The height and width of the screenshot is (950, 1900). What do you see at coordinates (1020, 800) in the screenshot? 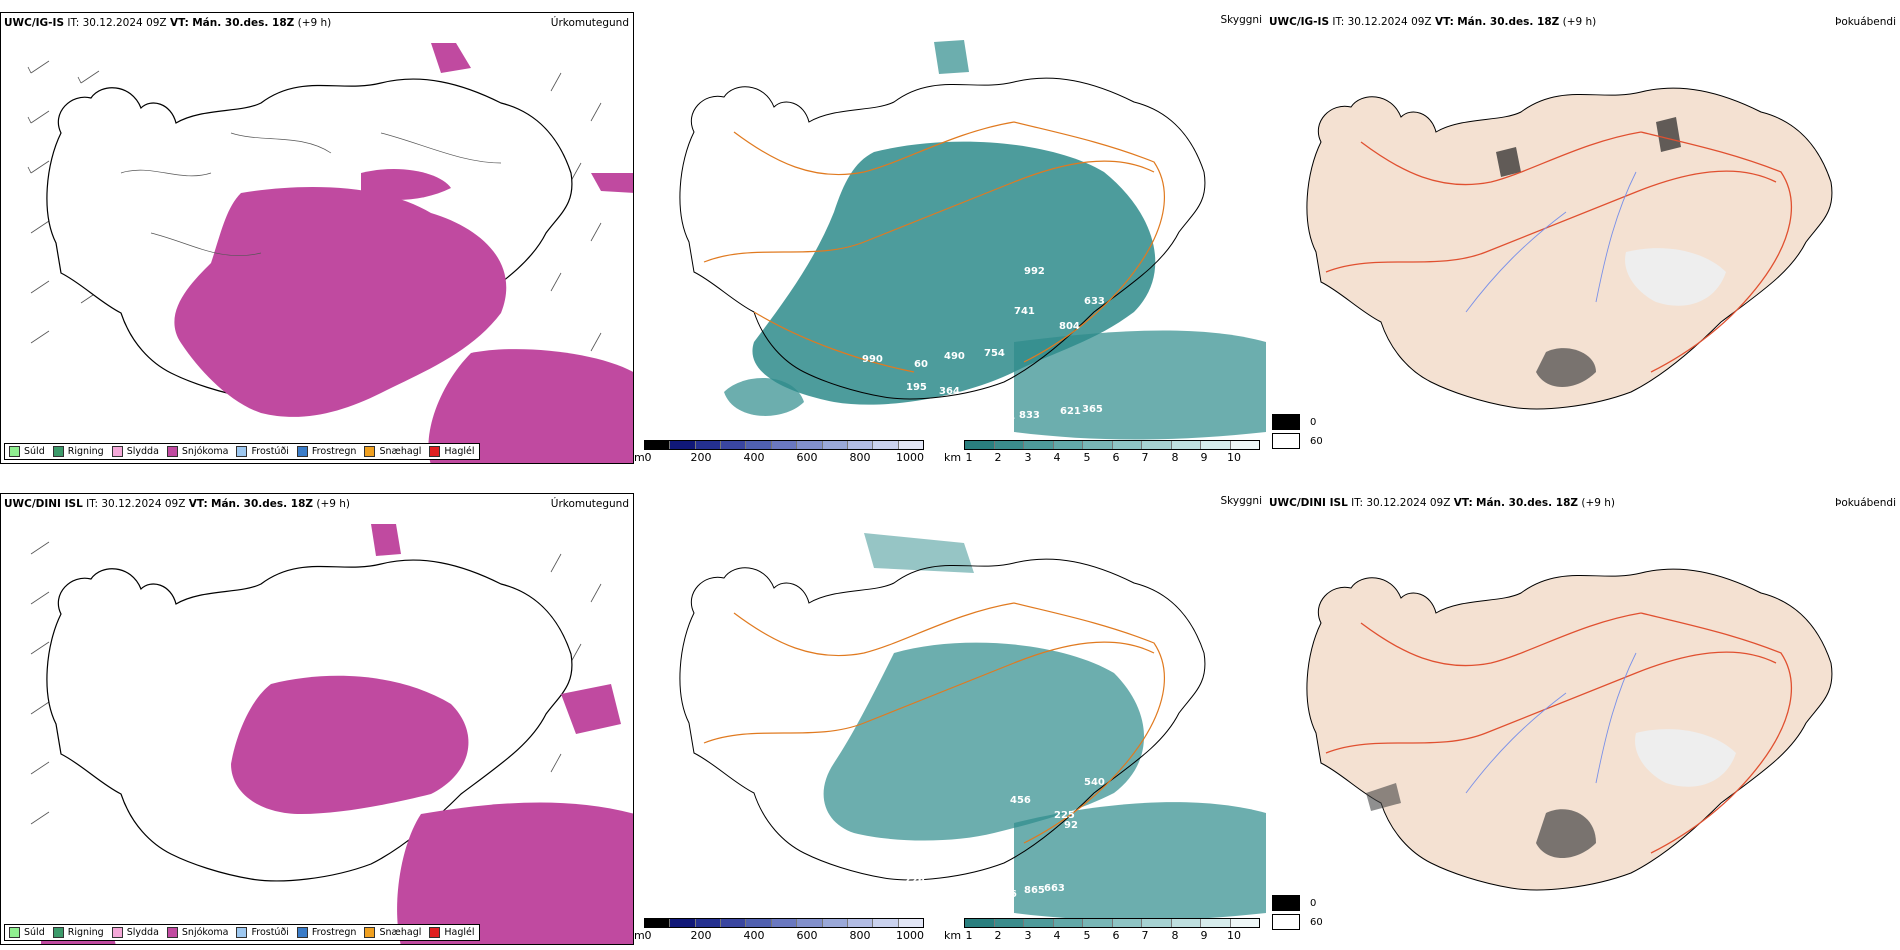
I see `map-label: 456` at bounding box center [1020, 800].